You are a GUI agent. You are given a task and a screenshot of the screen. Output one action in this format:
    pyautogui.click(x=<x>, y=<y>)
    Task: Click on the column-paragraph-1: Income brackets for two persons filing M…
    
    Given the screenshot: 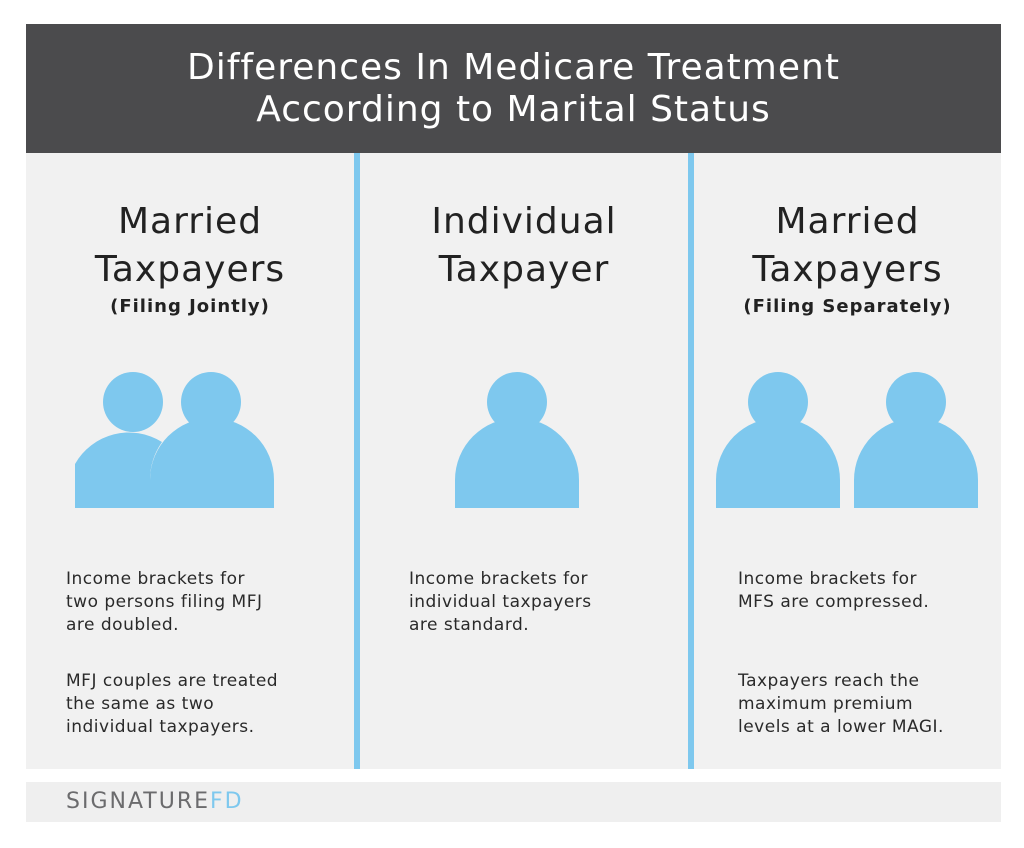 What is the action you would take?
    pyautogui.click(x=164, y=602)
    